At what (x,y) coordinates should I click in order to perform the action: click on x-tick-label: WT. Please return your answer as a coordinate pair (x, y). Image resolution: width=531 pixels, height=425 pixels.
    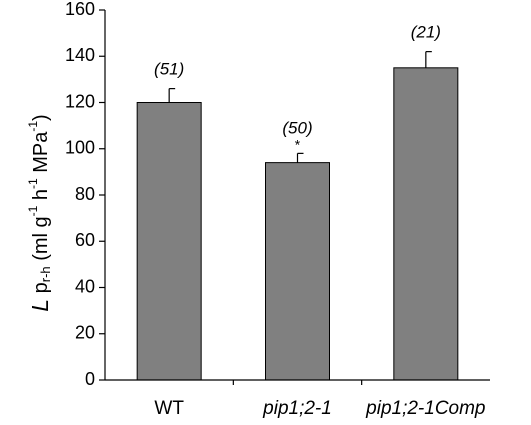
    Looking at the image, I should click on (169, 408).